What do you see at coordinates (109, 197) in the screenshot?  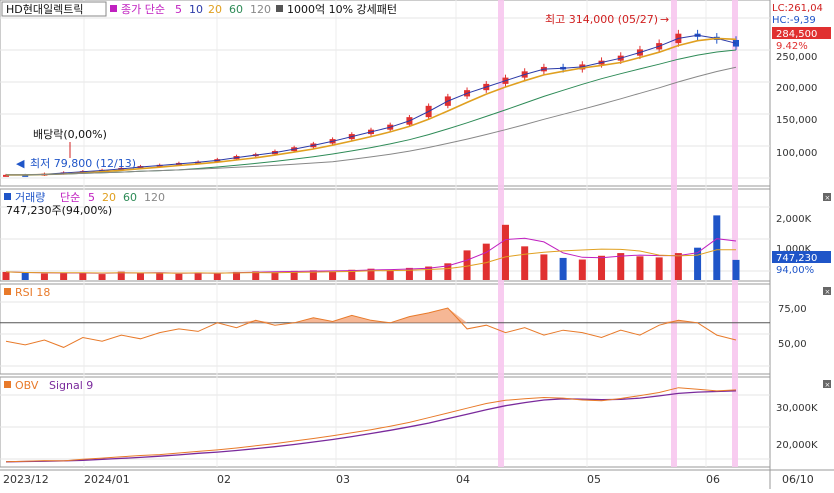 I see `volume-ma-20: 20` at bounding box center [109, 197].